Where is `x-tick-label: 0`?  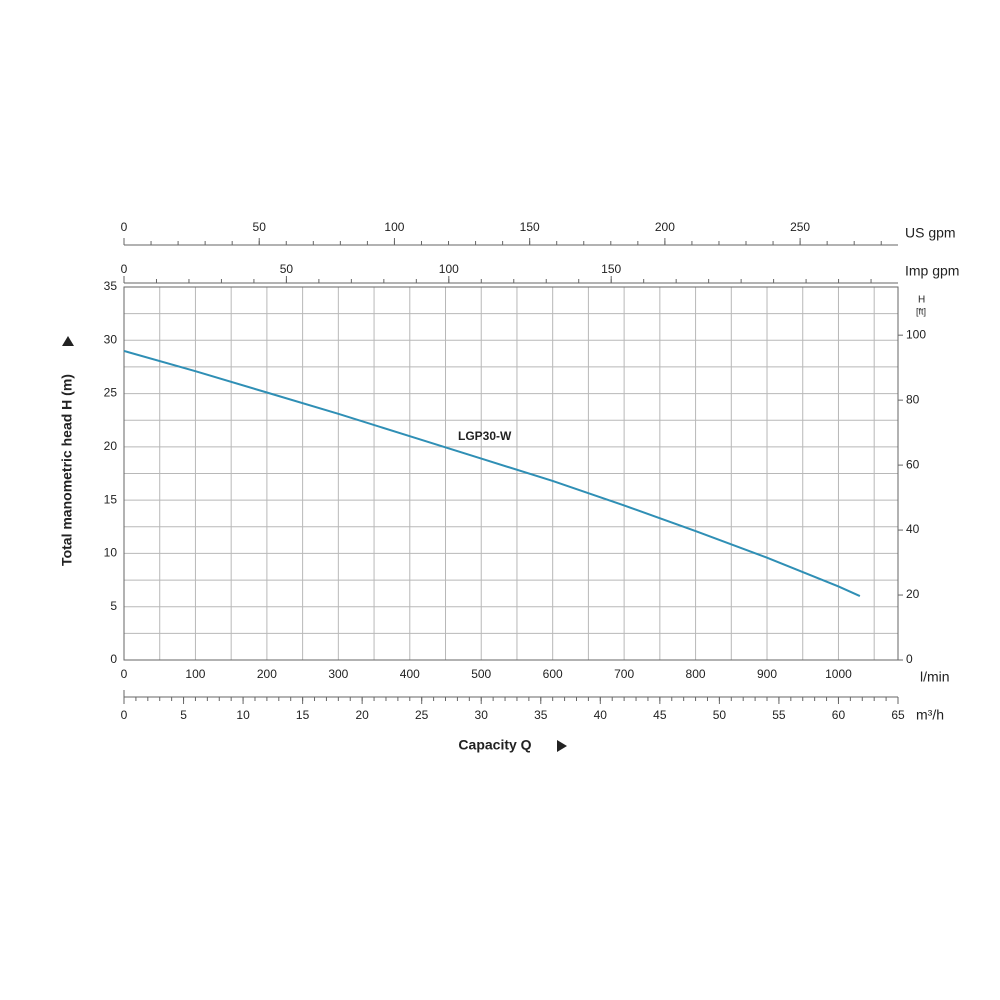
x-tick-label: 0 is located at coordinates (124, 674).